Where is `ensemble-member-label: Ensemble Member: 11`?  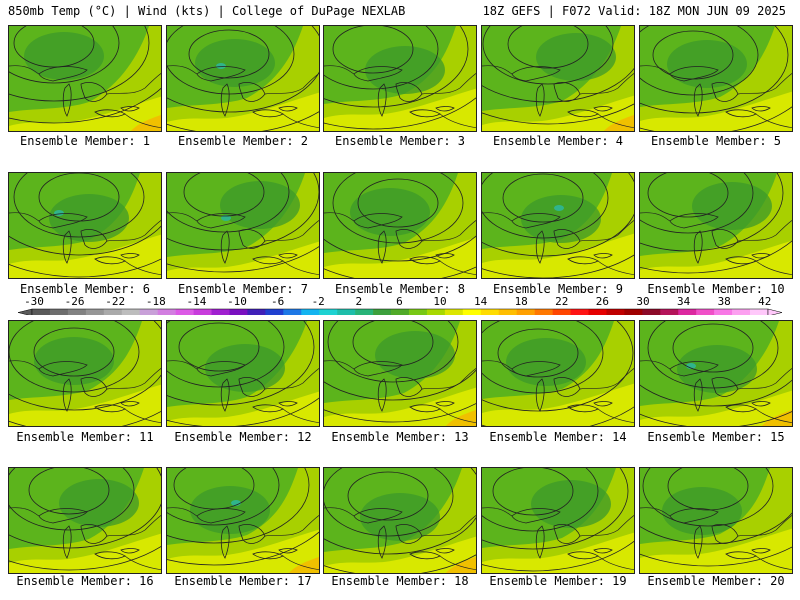
ensemble-member-label: Ensemble Member: 11 is located at coordinates (85, 437).